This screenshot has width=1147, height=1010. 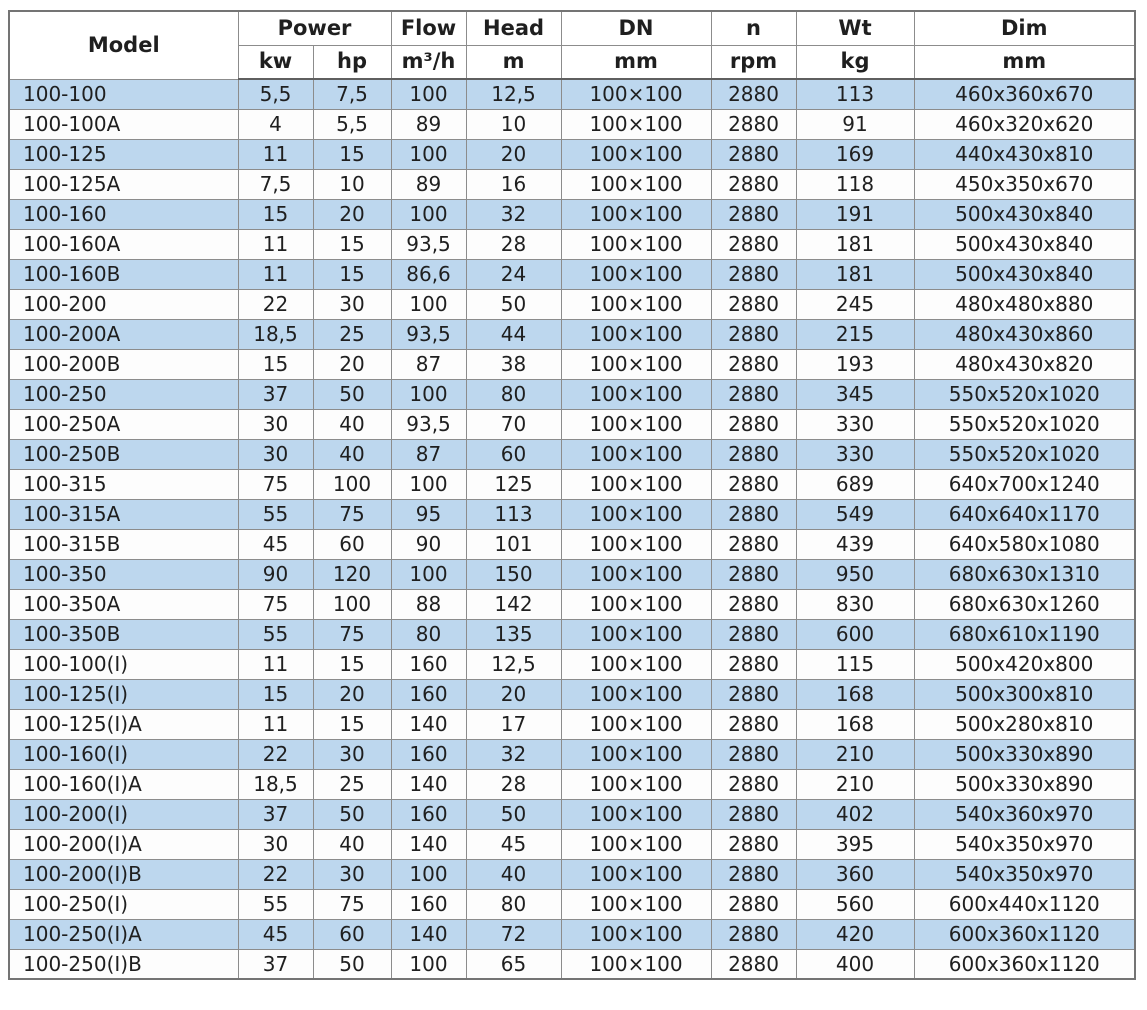 I want to click on cell-model: 100-315B, so click(x=123, y=544).